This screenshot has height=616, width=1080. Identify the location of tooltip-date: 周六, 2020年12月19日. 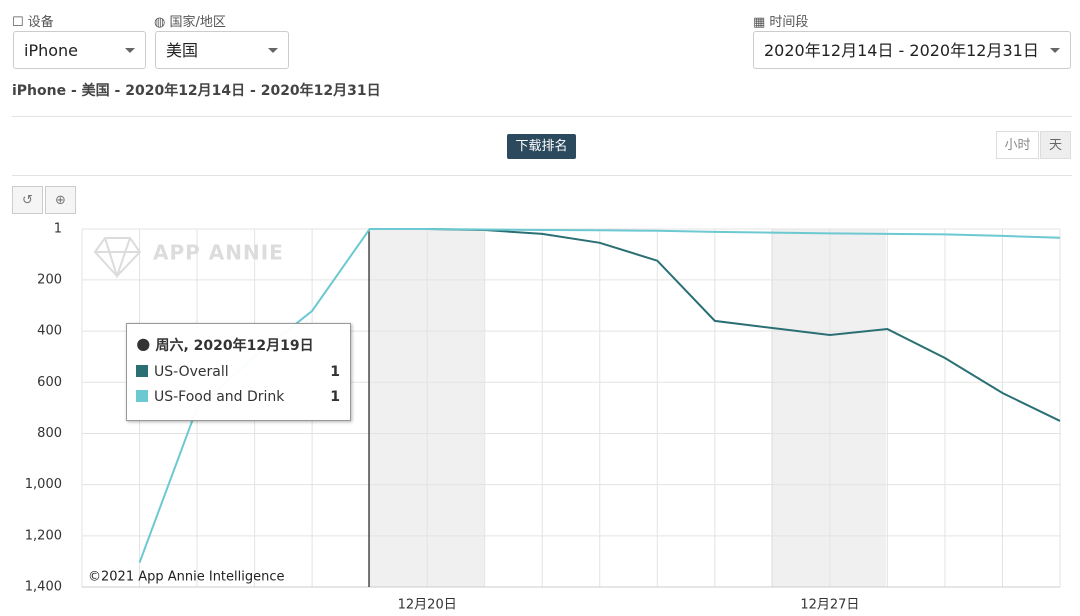
(234, 346).